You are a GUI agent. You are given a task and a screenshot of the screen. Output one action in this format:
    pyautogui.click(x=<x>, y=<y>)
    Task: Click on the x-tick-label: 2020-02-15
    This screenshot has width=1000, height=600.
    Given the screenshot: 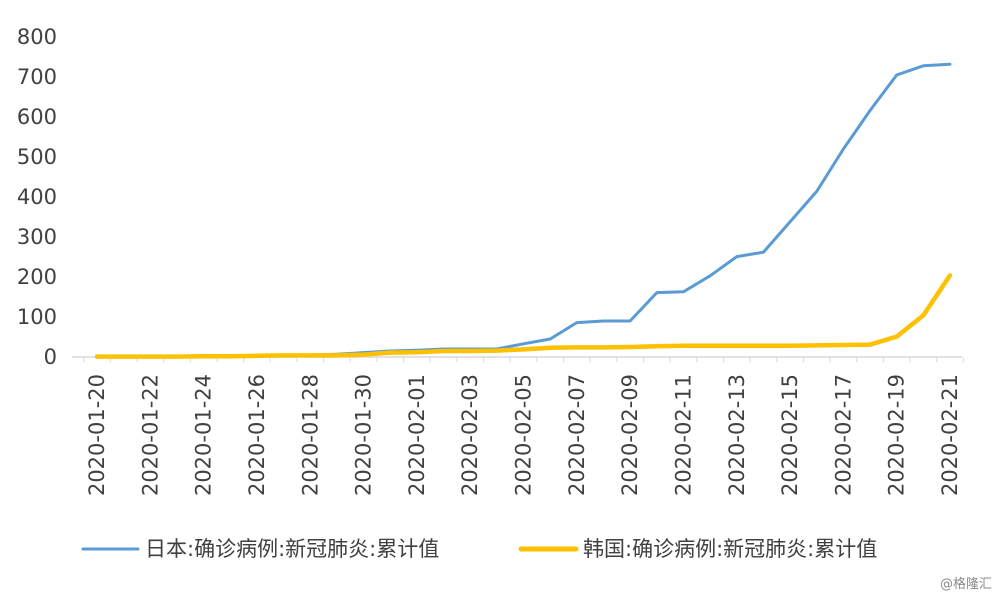 What is the action you would take?
    pyautogui.click(x=790, y=435)
    